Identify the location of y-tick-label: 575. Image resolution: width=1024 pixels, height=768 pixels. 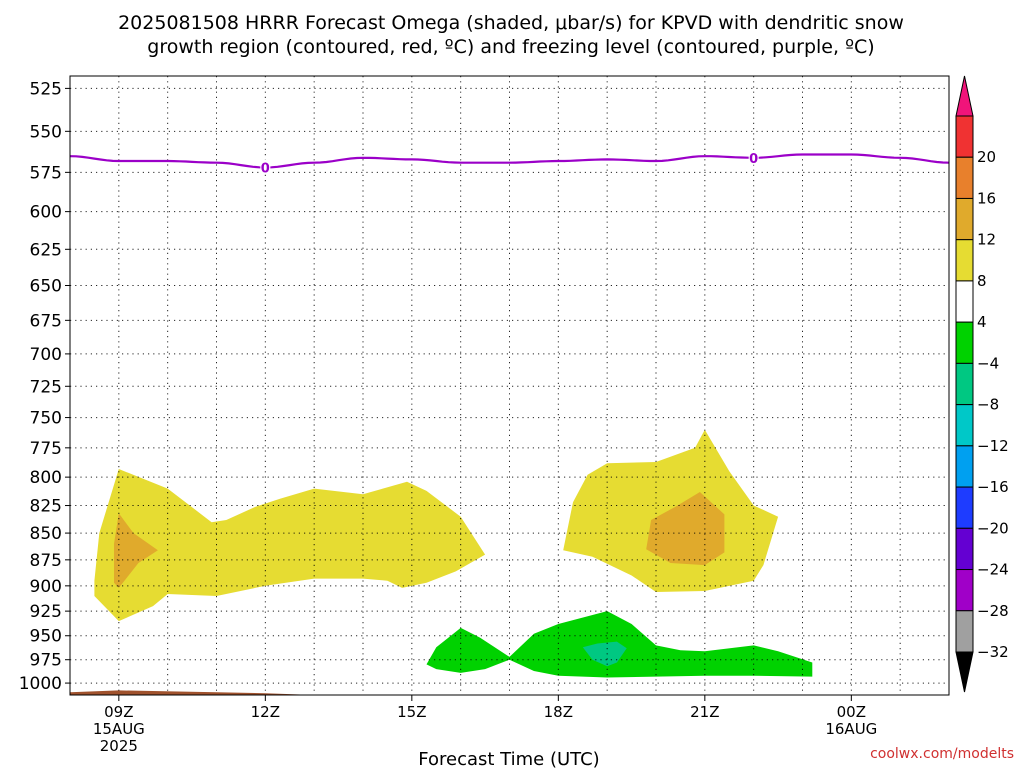
(46, 173).